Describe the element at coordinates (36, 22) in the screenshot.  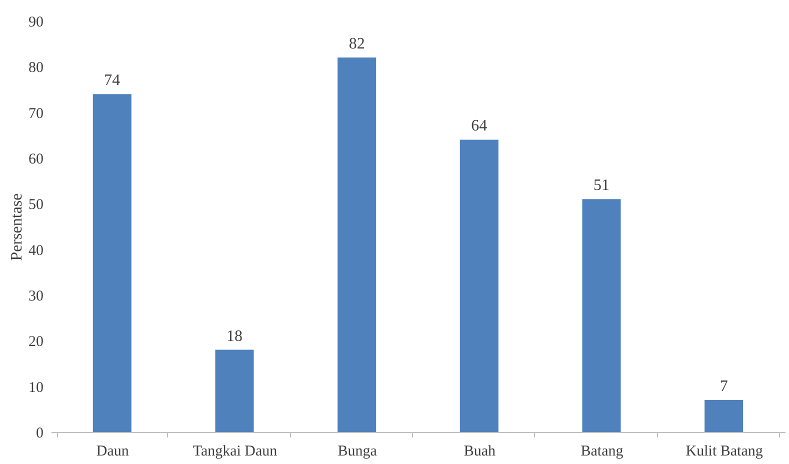
I see `y-tick-label: 90` at that location.